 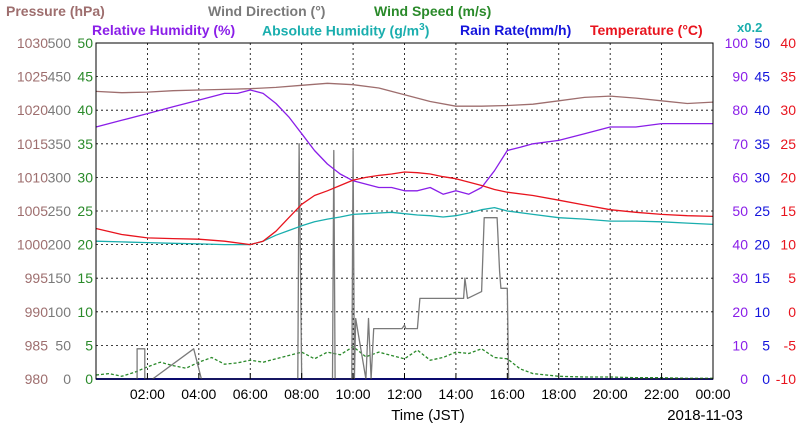 What do you see at coordinates (705, 415) in the screenshot?
I see `date-label: 2018-11-03` at bounding box center [705, 415].